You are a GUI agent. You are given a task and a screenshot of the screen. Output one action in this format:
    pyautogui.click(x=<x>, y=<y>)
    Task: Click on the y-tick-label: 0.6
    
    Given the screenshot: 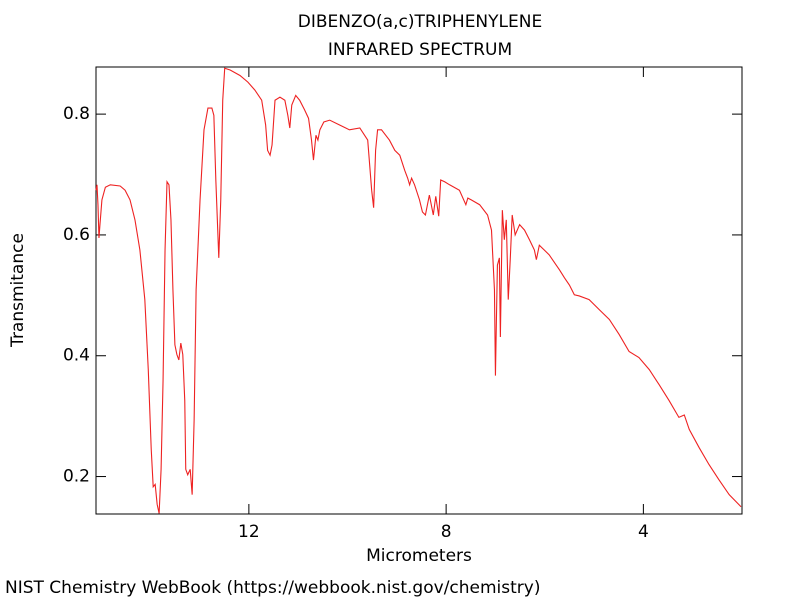 What is the action you would take?
    pyautogui.click(x=76, y=235)
    